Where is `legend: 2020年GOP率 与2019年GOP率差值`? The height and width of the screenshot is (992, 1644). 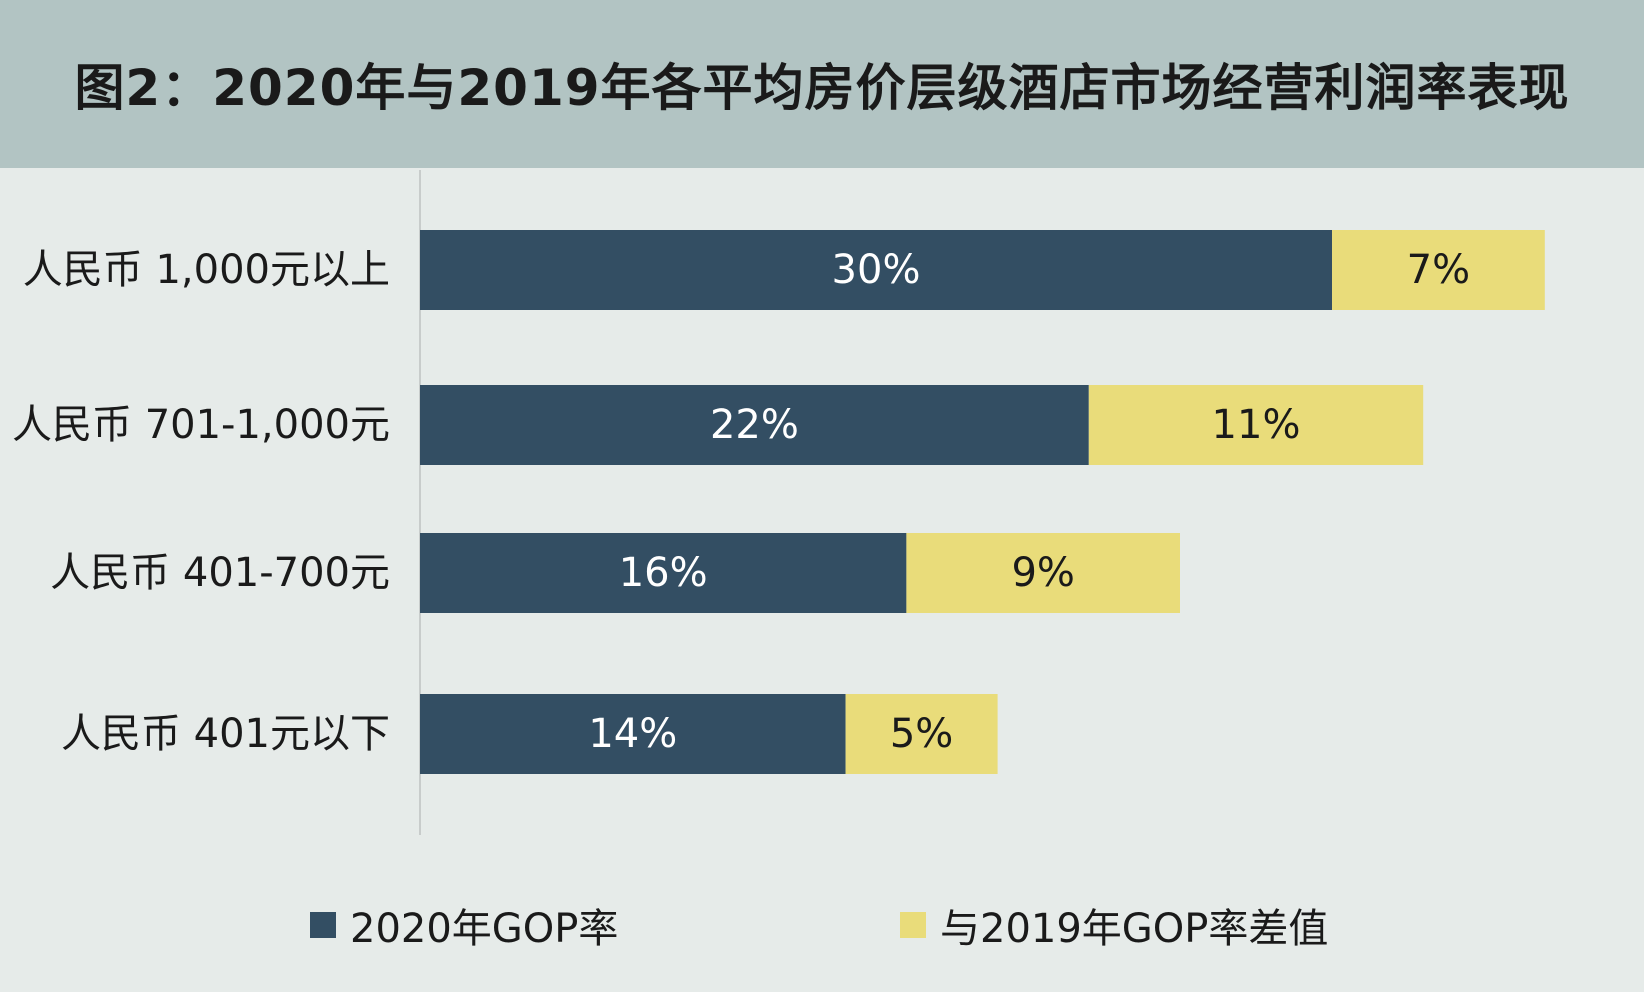 legend: 2020年GOP率 与2019年GOP率差值 is located at coordinates (822, 925).